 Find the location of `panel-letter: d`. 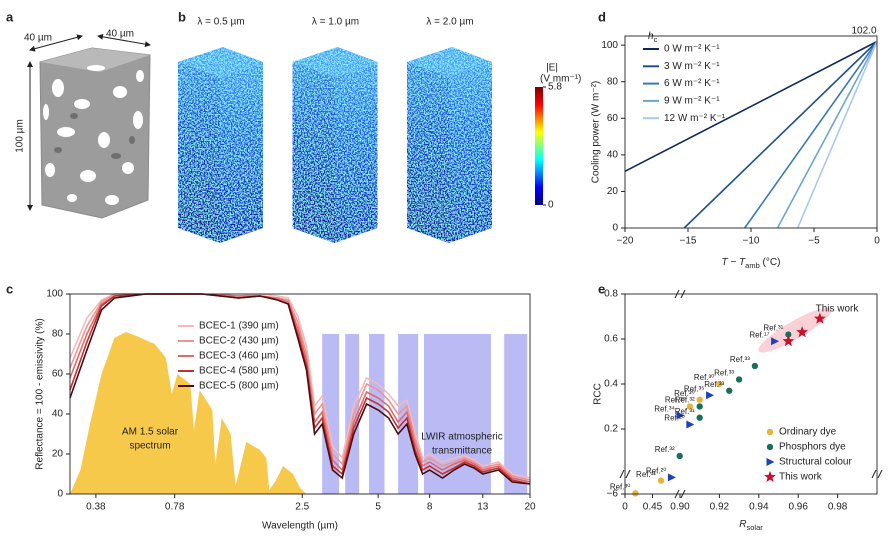

panel-letter: d is located at coordinates (602, 16).